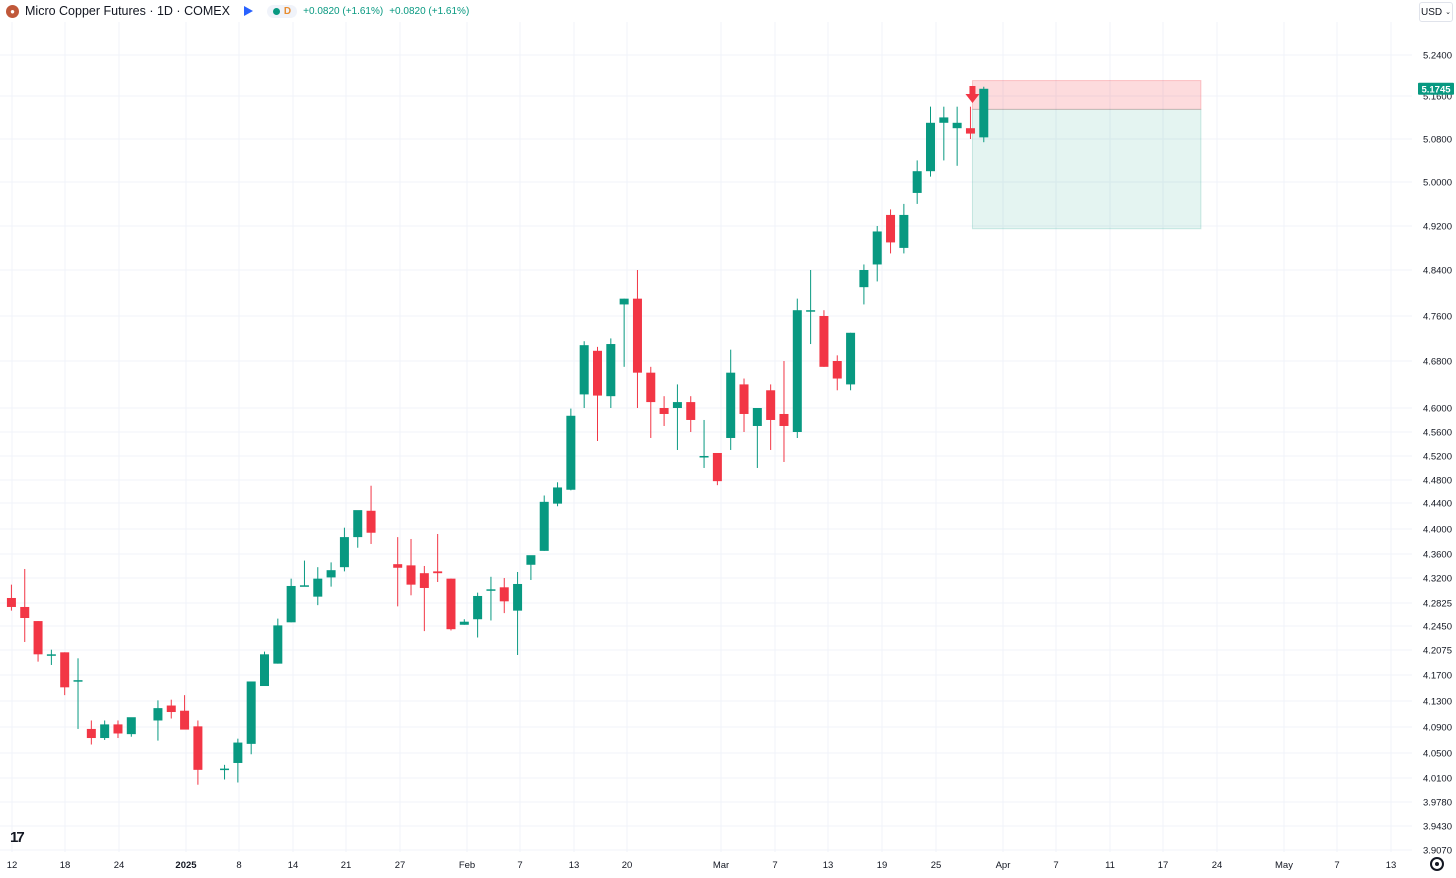 The image size is (1456, 878). Describe the element at coordinates (1086, 169) in the screenshot. I see `take-profit-zone` at that location.